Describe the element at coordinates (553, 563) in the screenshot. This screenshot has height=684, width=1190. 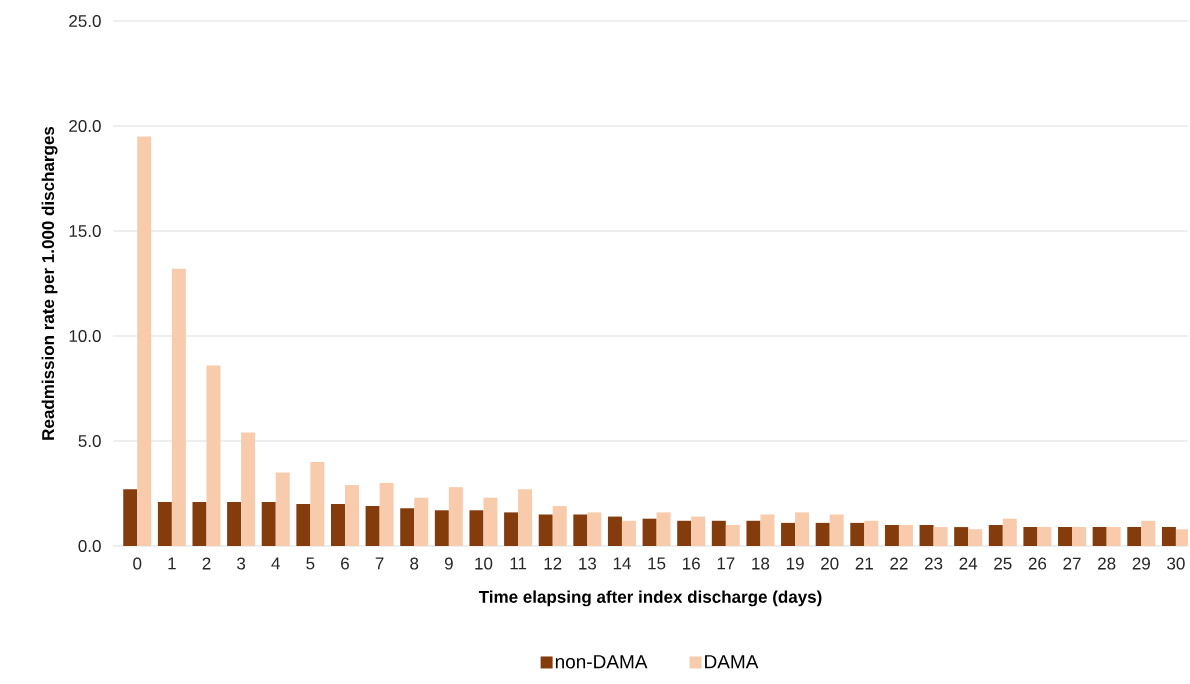
I see `x-tick-label: 12` at that location.